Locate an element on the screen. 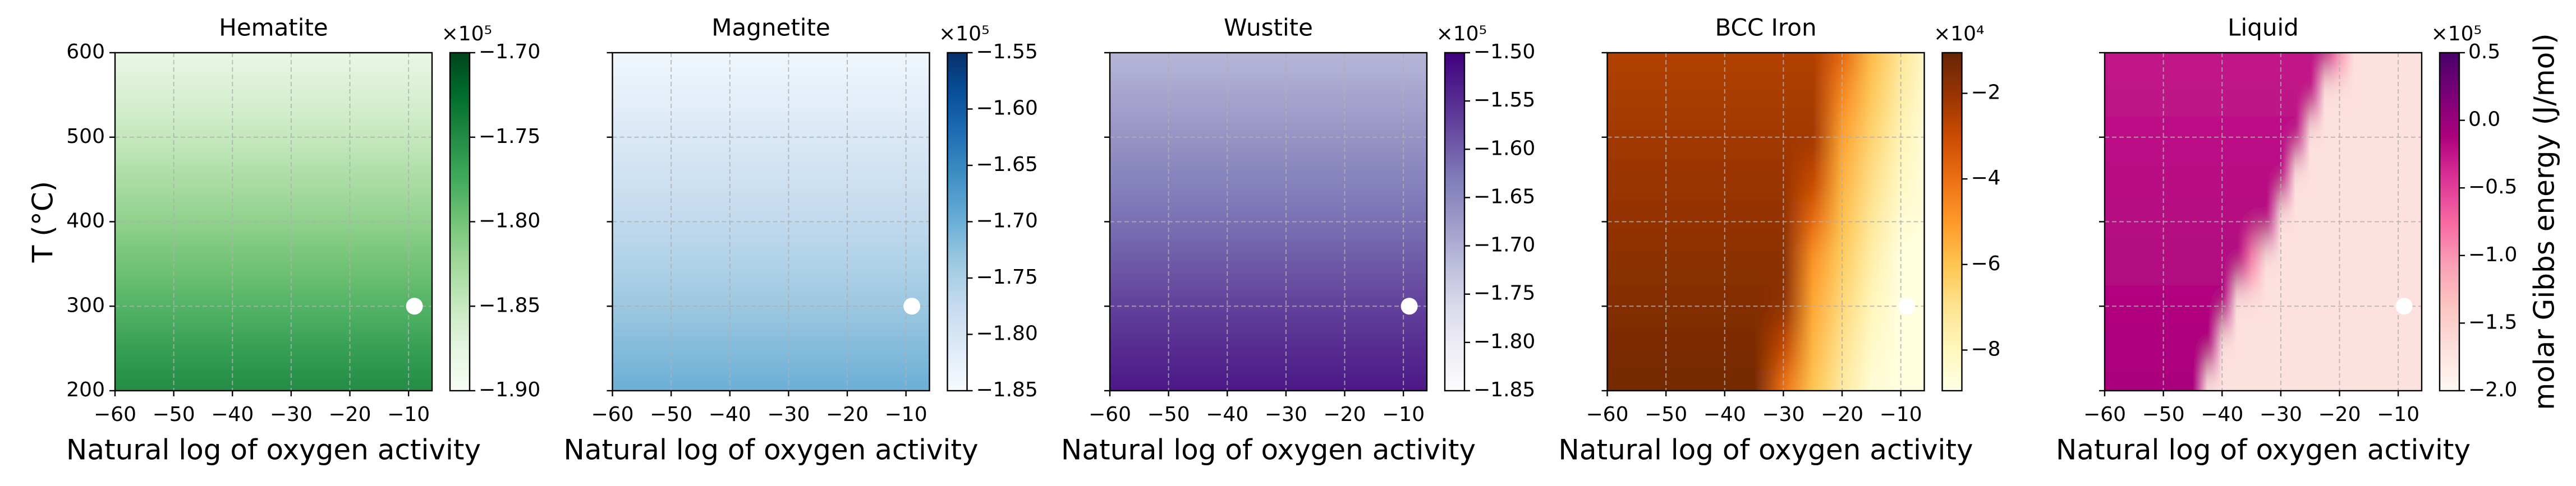  colorbar-multiplier: ×10⁴ is located at coordinates (1959, 33).